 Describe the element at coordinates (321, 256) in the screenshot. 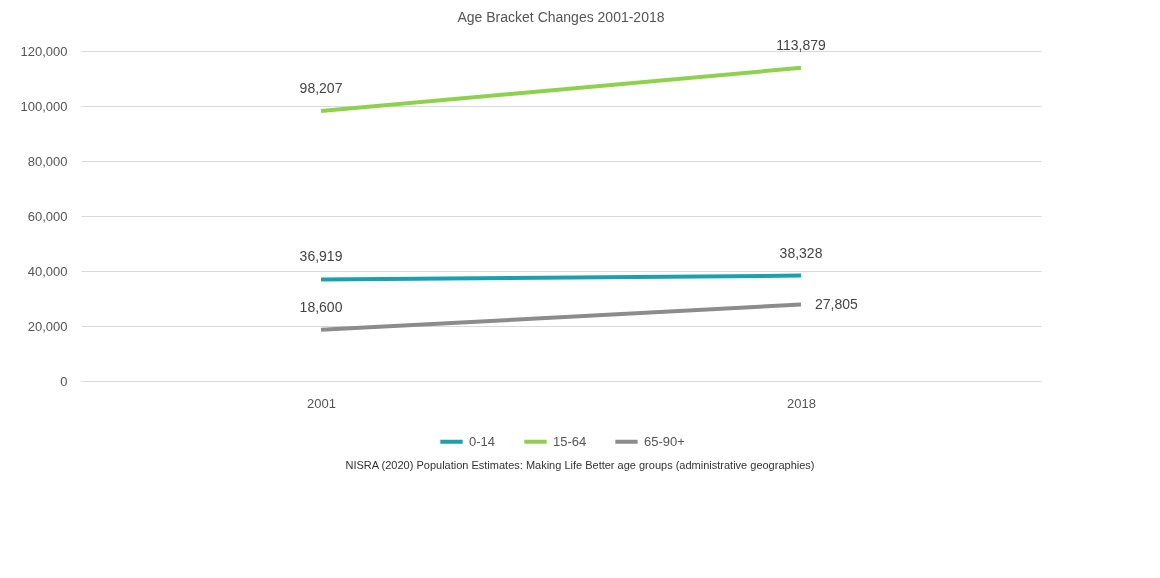

I see `data-label: 36,919` at that location.